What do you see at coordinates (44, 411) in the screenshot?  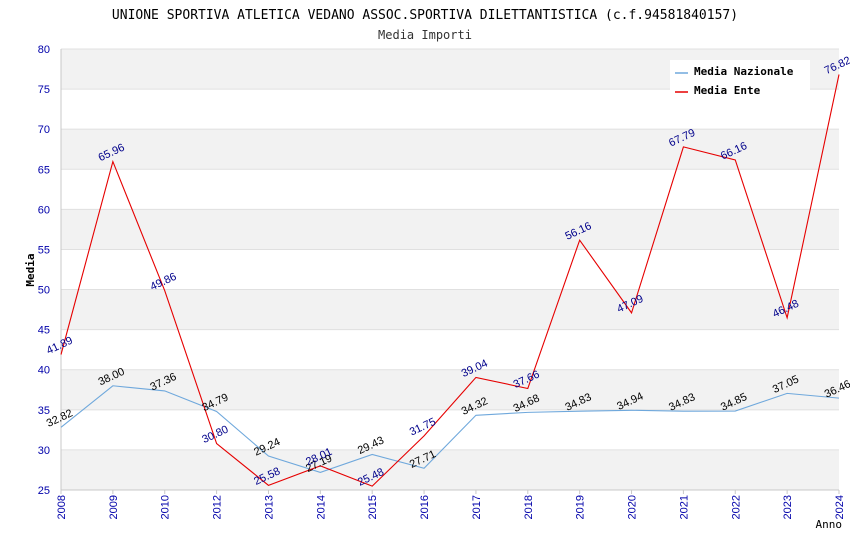 I see `y-tick-label: 35` at bounding box center [44, 411].